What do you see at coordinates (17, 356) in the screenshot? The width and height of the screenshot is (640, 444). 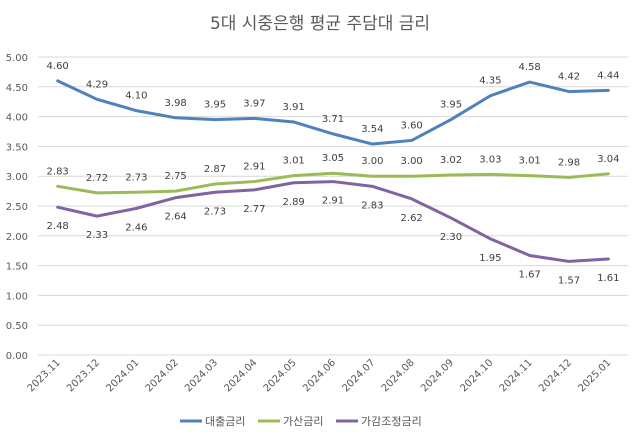 I see `y-tick-label: 0.00` at bounding box center [17, 356].